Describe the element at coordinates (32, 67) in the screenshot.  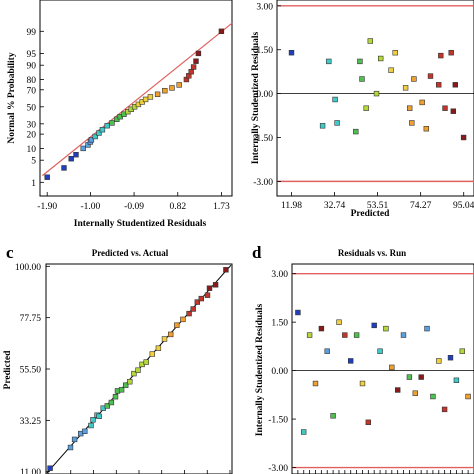
I see `normal-y-tick-label: 90` at that location.